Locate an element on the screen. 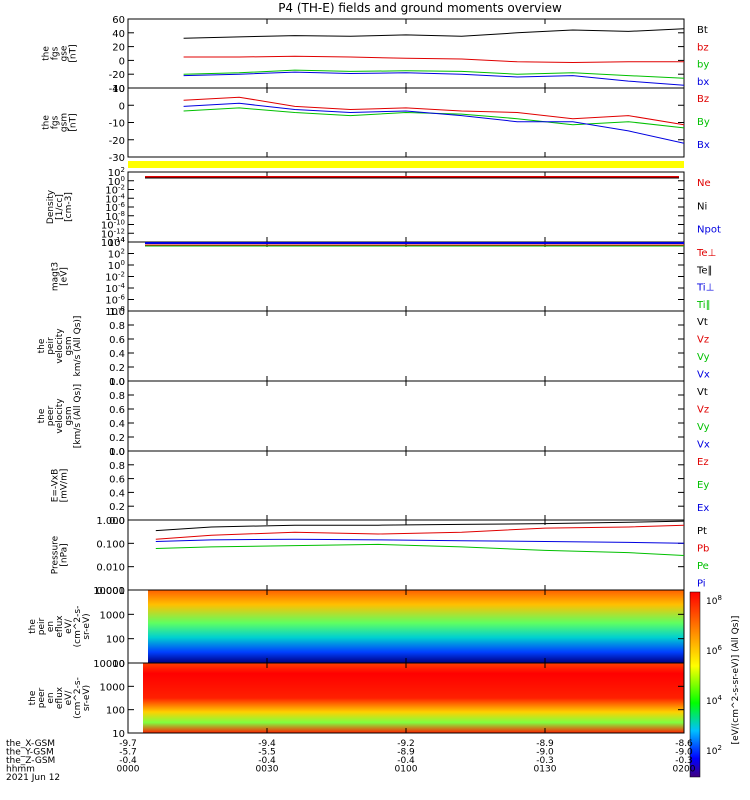 Image resolution: width=750 pixels, height=800 pixels. tick-exponent: -6 is located at coordinates (122, 205).